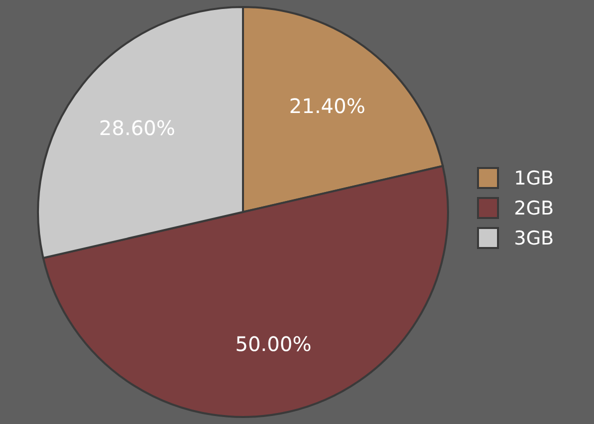 The image size is (594, 424). Describe the element at coordinates (534, 239) in the screenshot. I see `legend-label: 3GB` at that location.